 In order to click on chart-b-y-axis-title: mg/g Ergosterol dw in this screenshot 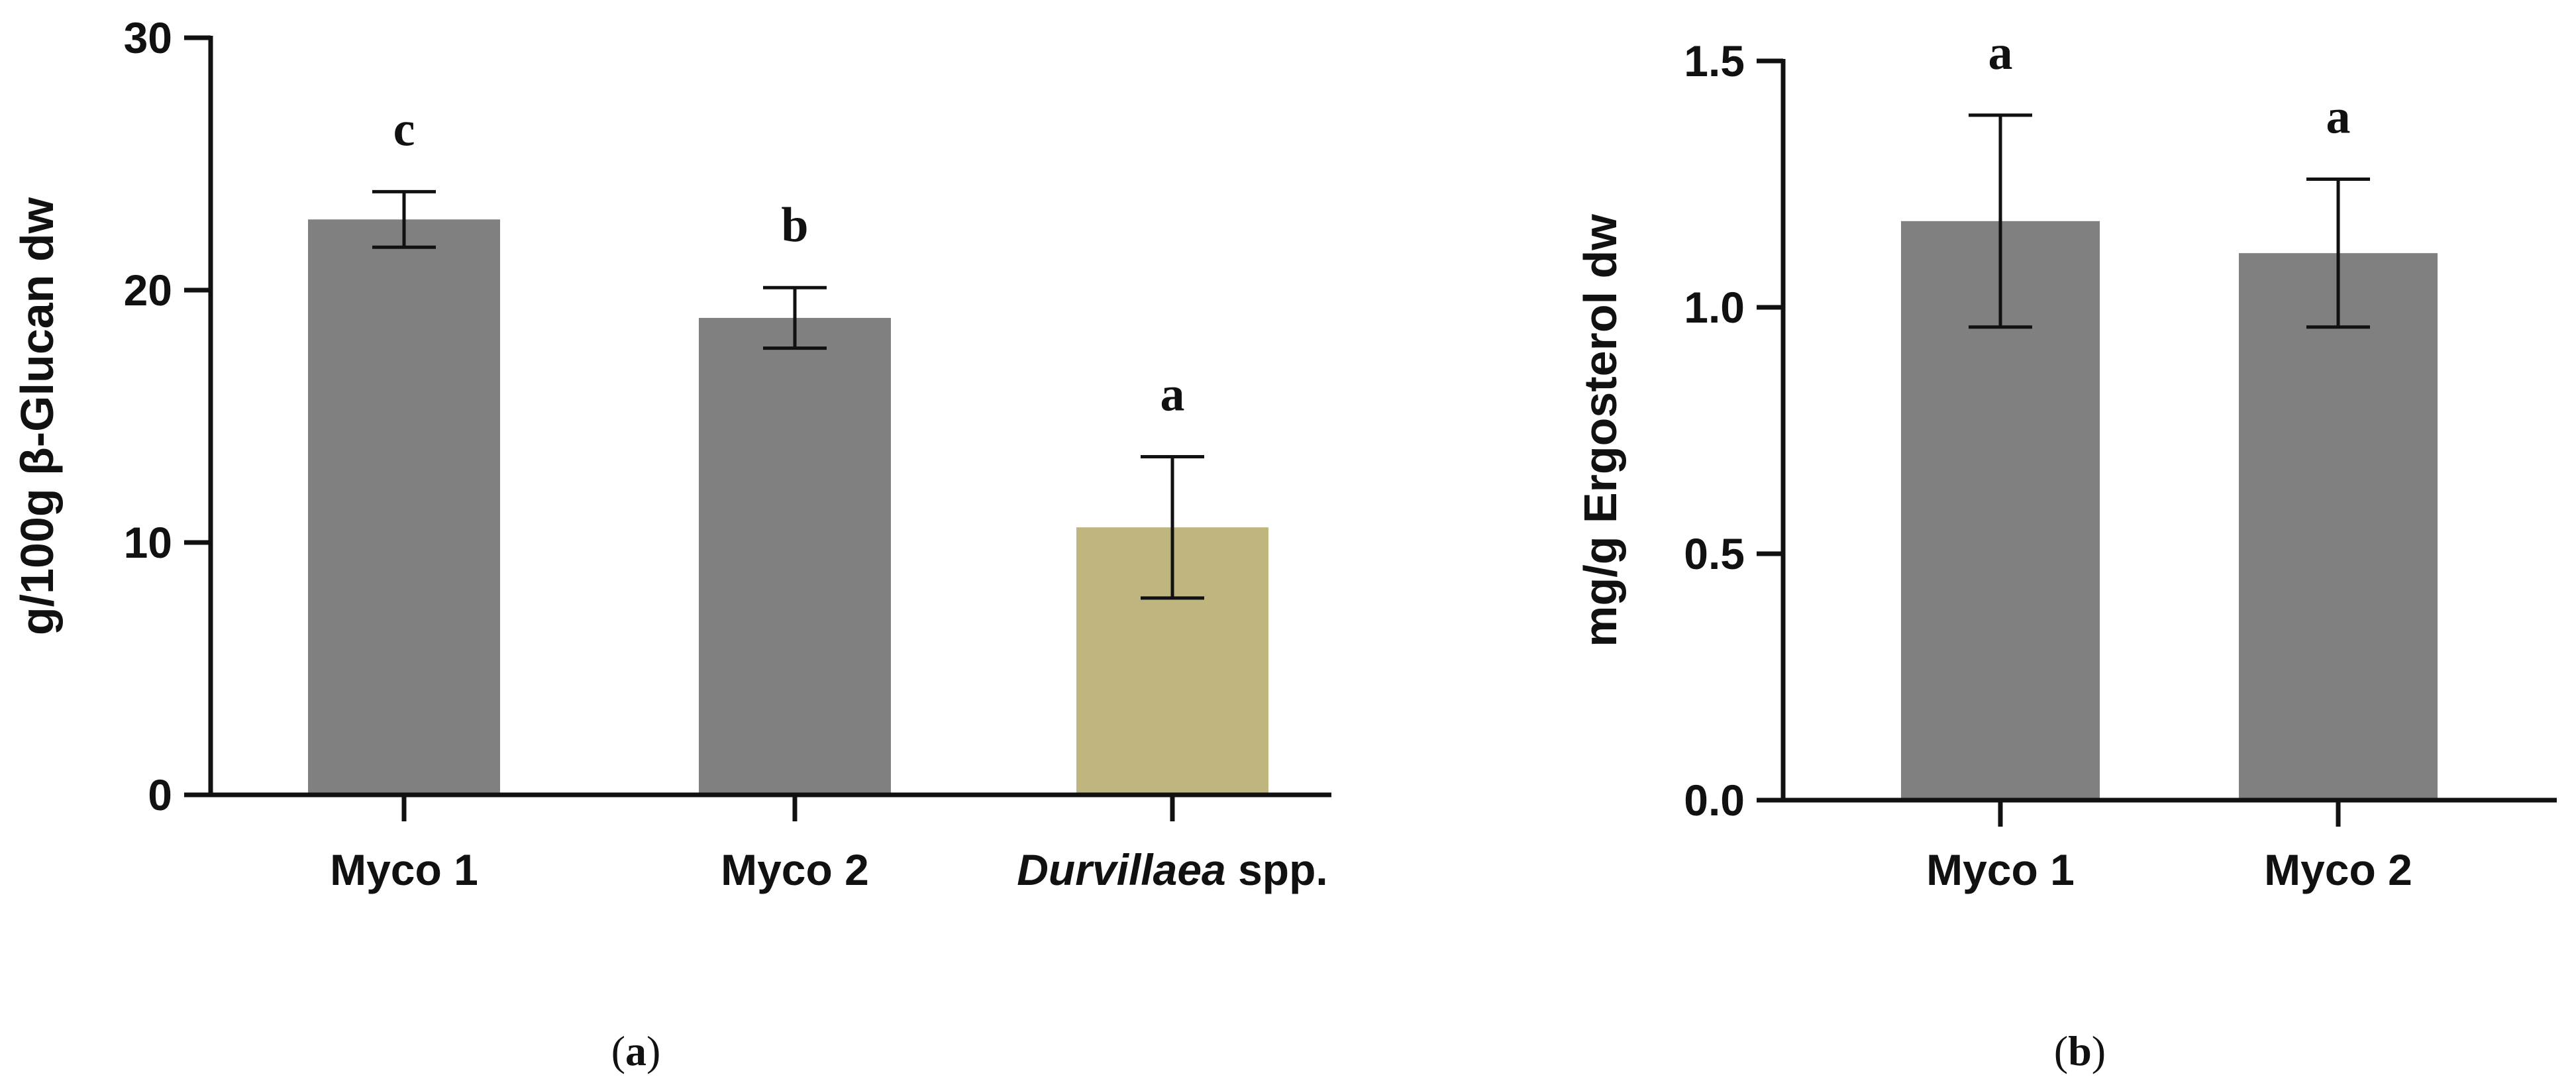, I will do `click(1600, 430)`.